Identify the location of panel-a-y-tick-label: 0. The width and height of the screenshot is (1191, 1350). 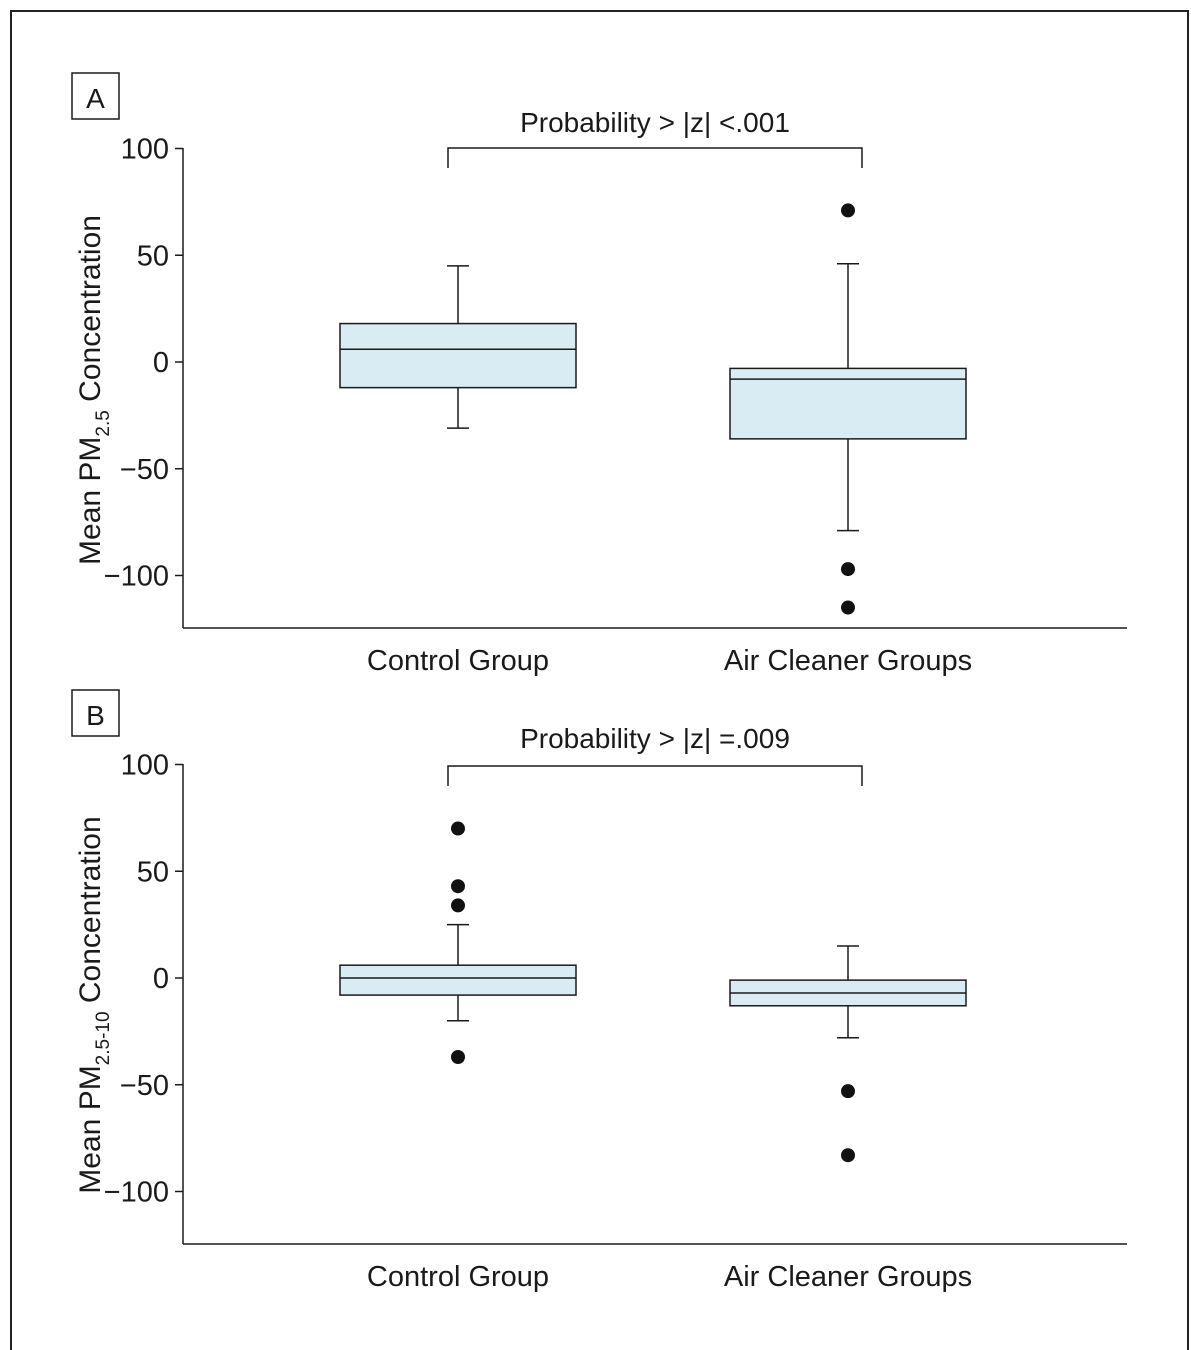
(161, 363).